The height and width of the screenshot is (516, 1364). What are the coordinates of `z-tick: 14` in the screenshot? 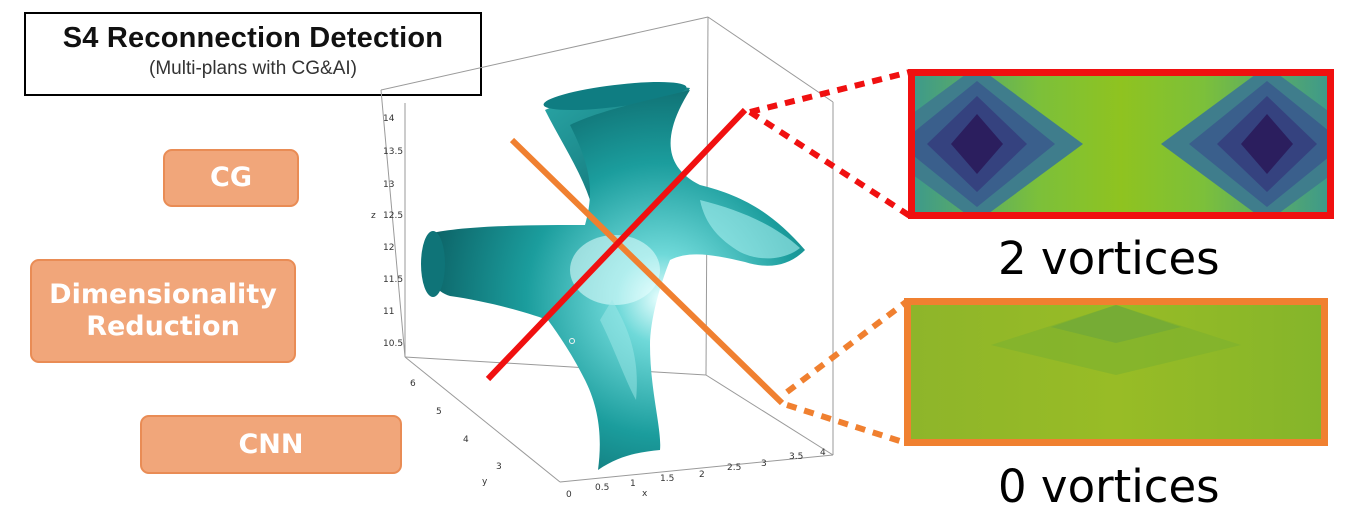 It's located at (389, 119).